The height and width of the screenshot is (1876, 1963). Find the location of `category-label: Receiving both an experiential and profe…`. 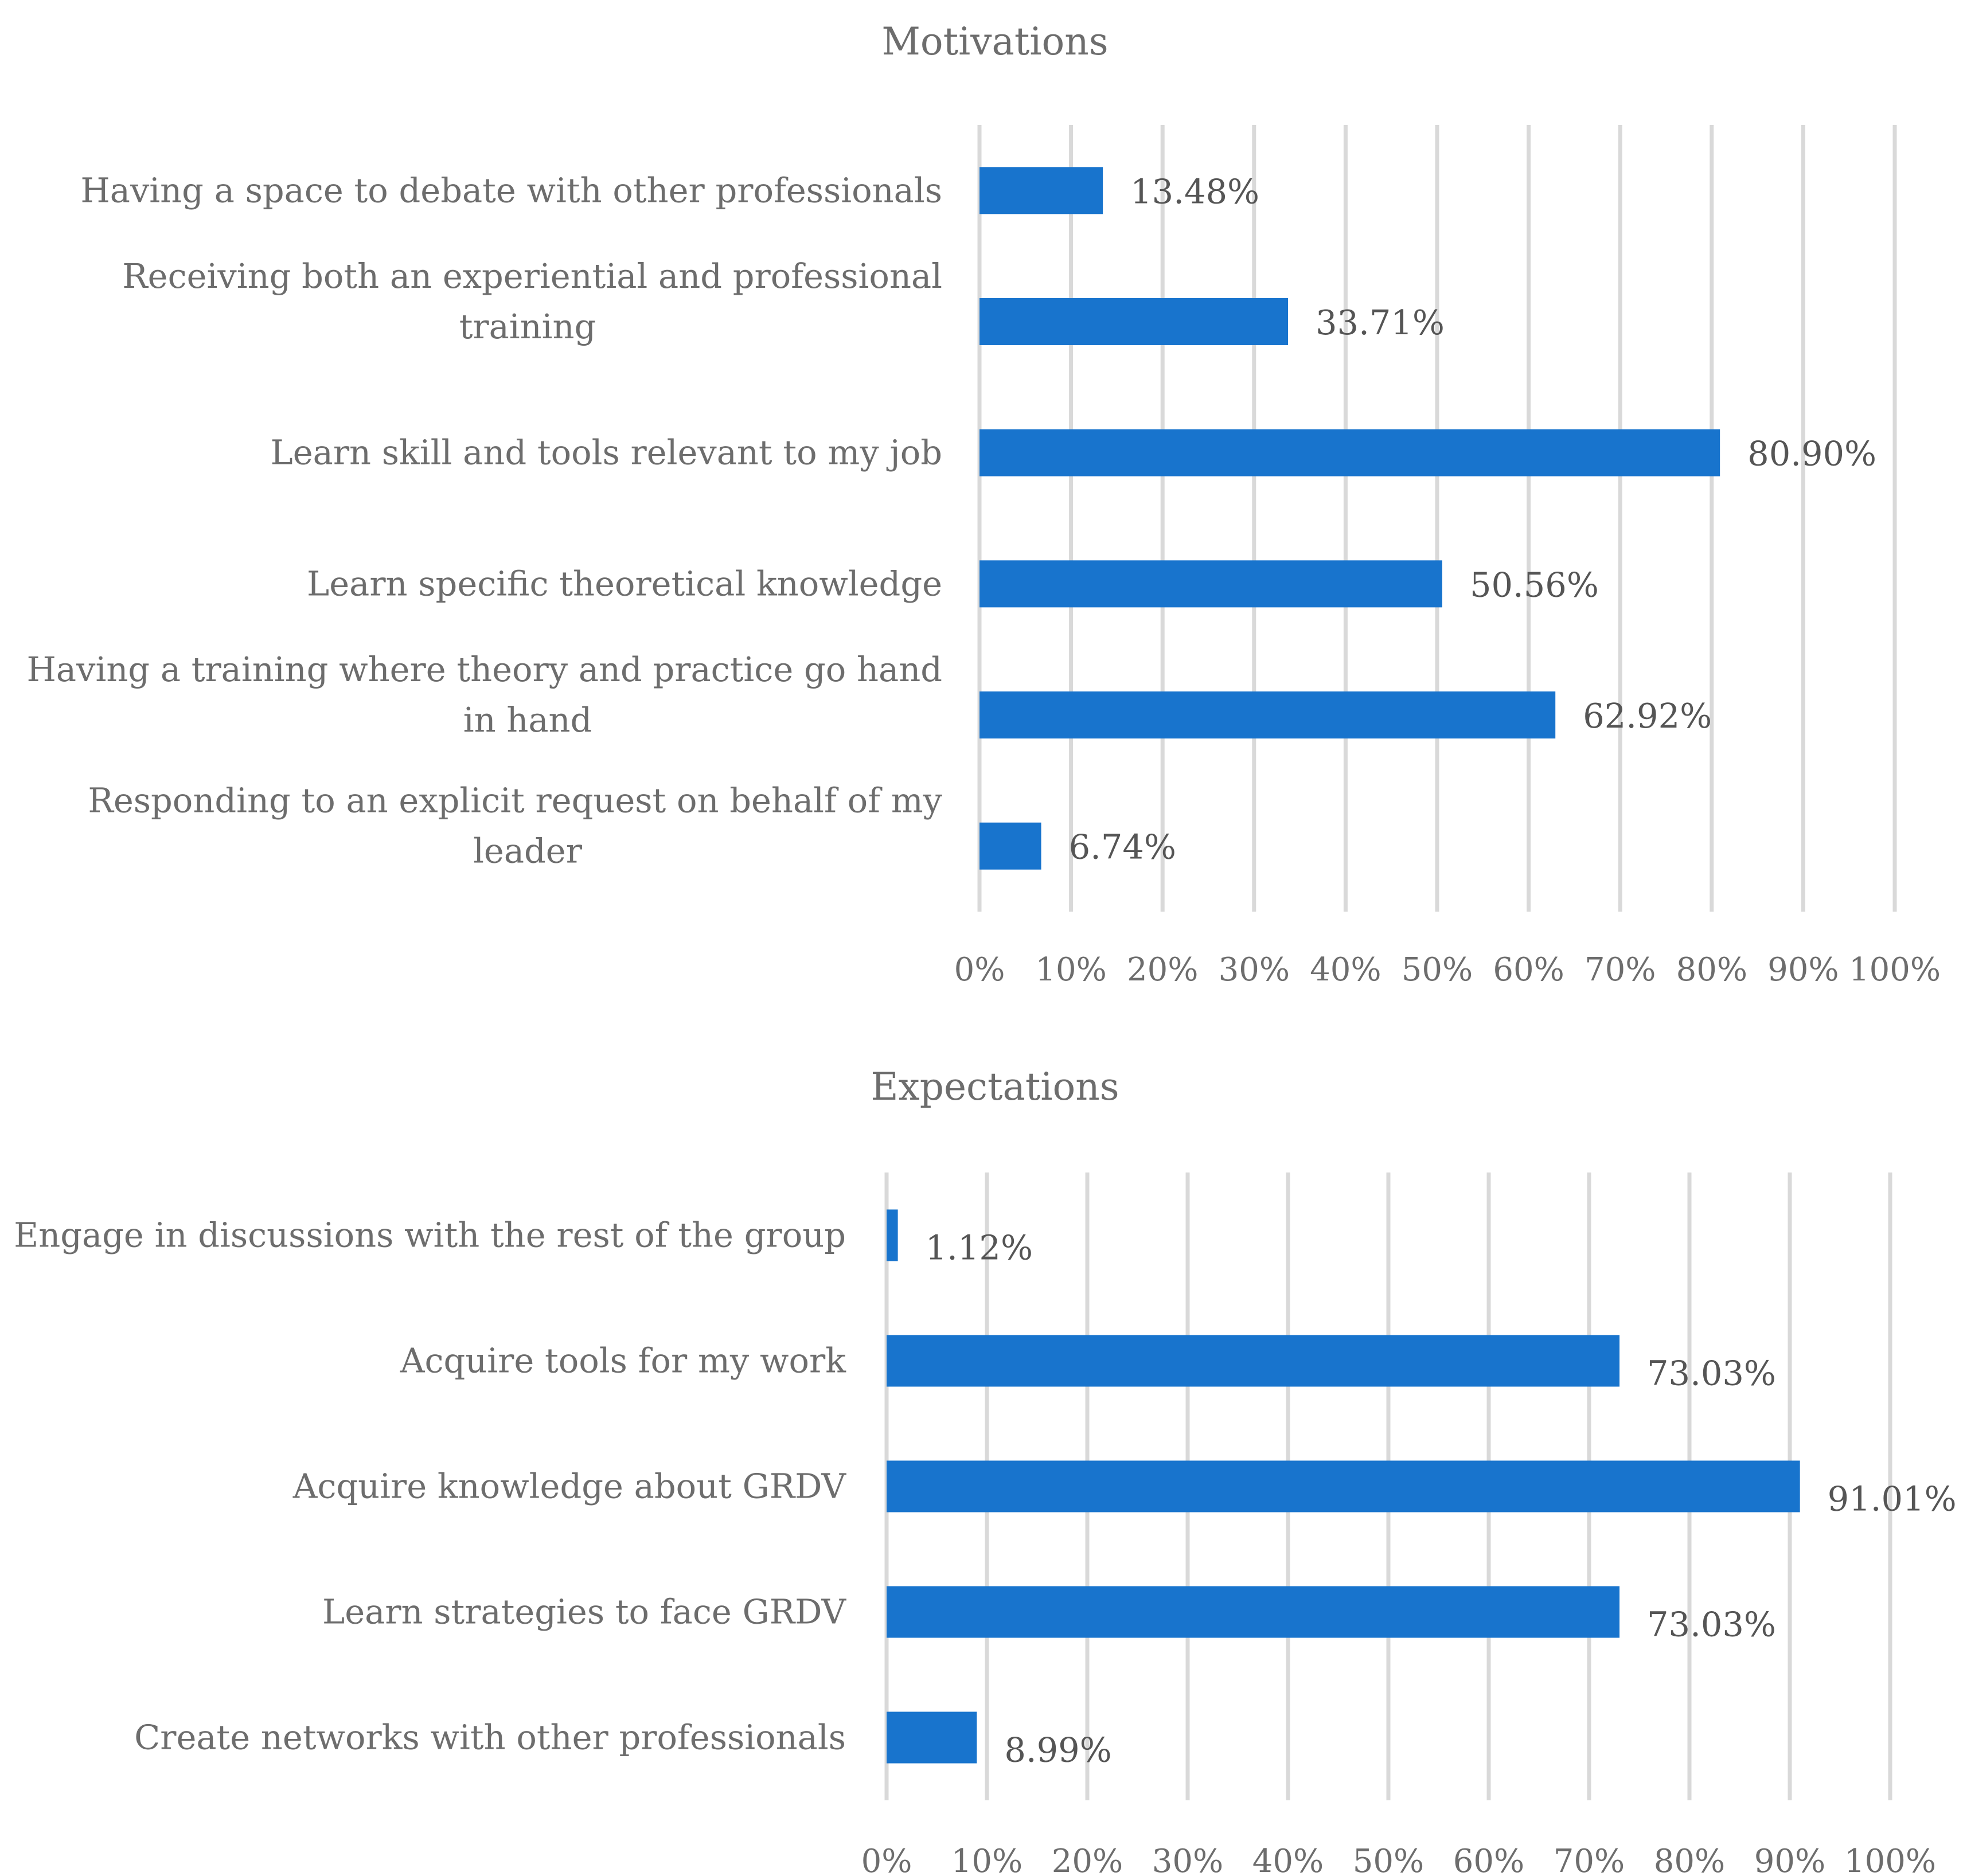

category-label: Receiving both an experiential and profe… is located at coordinates (532, 301).